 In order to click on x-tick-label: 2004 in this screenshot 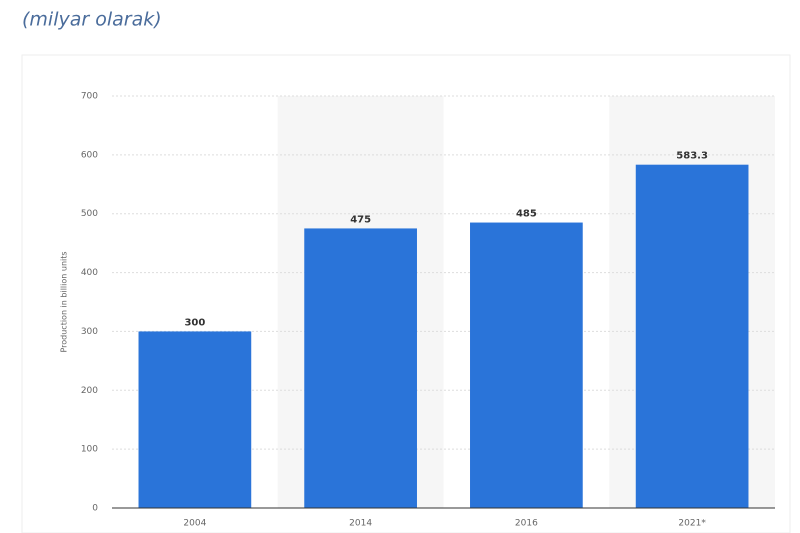, I will do `click(194, 524)`.